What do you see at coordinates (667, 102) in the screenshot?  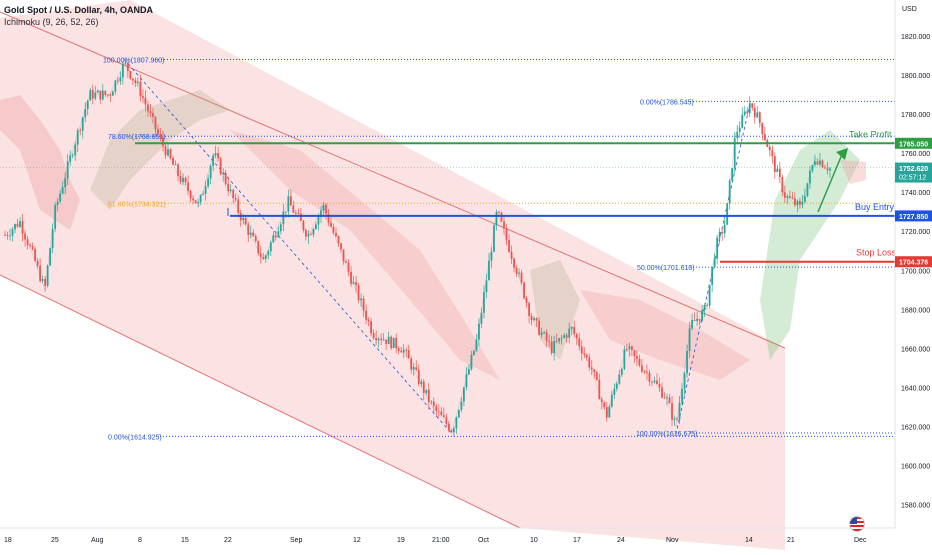 I see `fib-label-right-0: 0.00%(1786.545)` at bounding box center [667, 102].